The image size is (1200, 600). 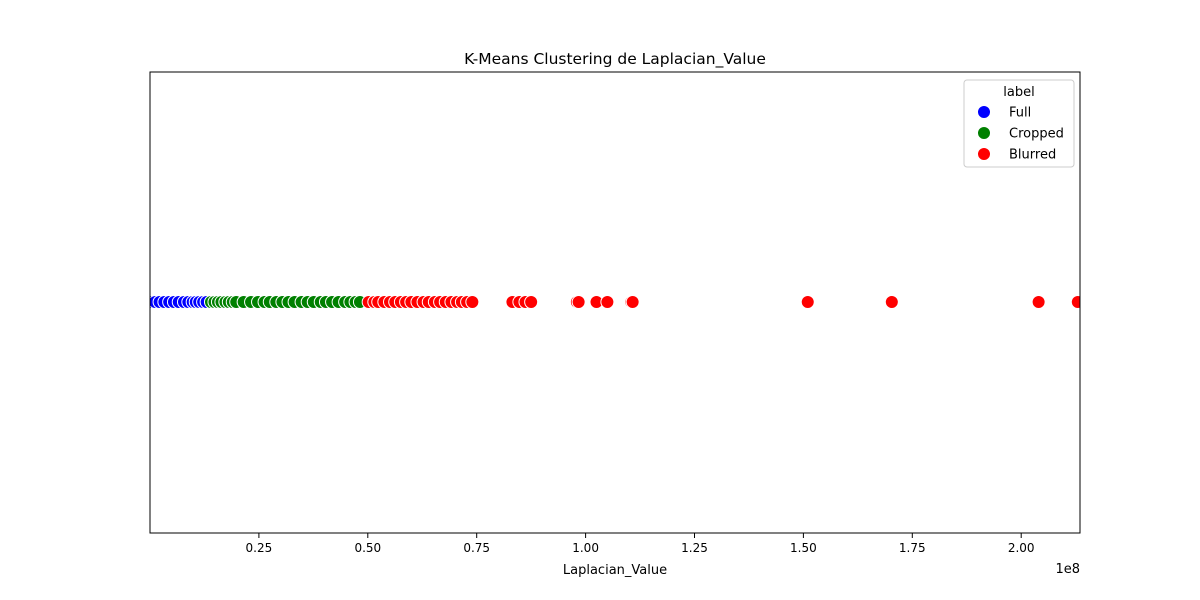 What do you see at coordinates (984, 133) in the screenshot?
I see `legend-marker-cropped` at bounding box center [984, 133].